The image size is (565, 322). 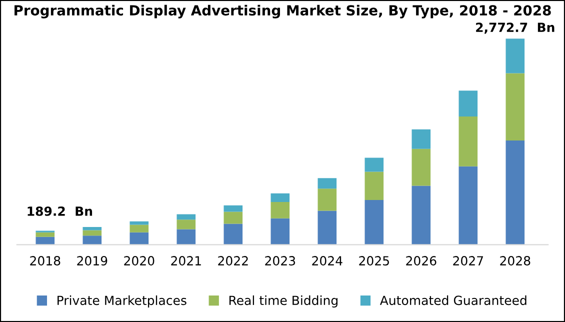 What do you see at coordinates (280, 261) in the screenshot?
I see `x-tick-label: 2023` at bounding box center [280, 261].